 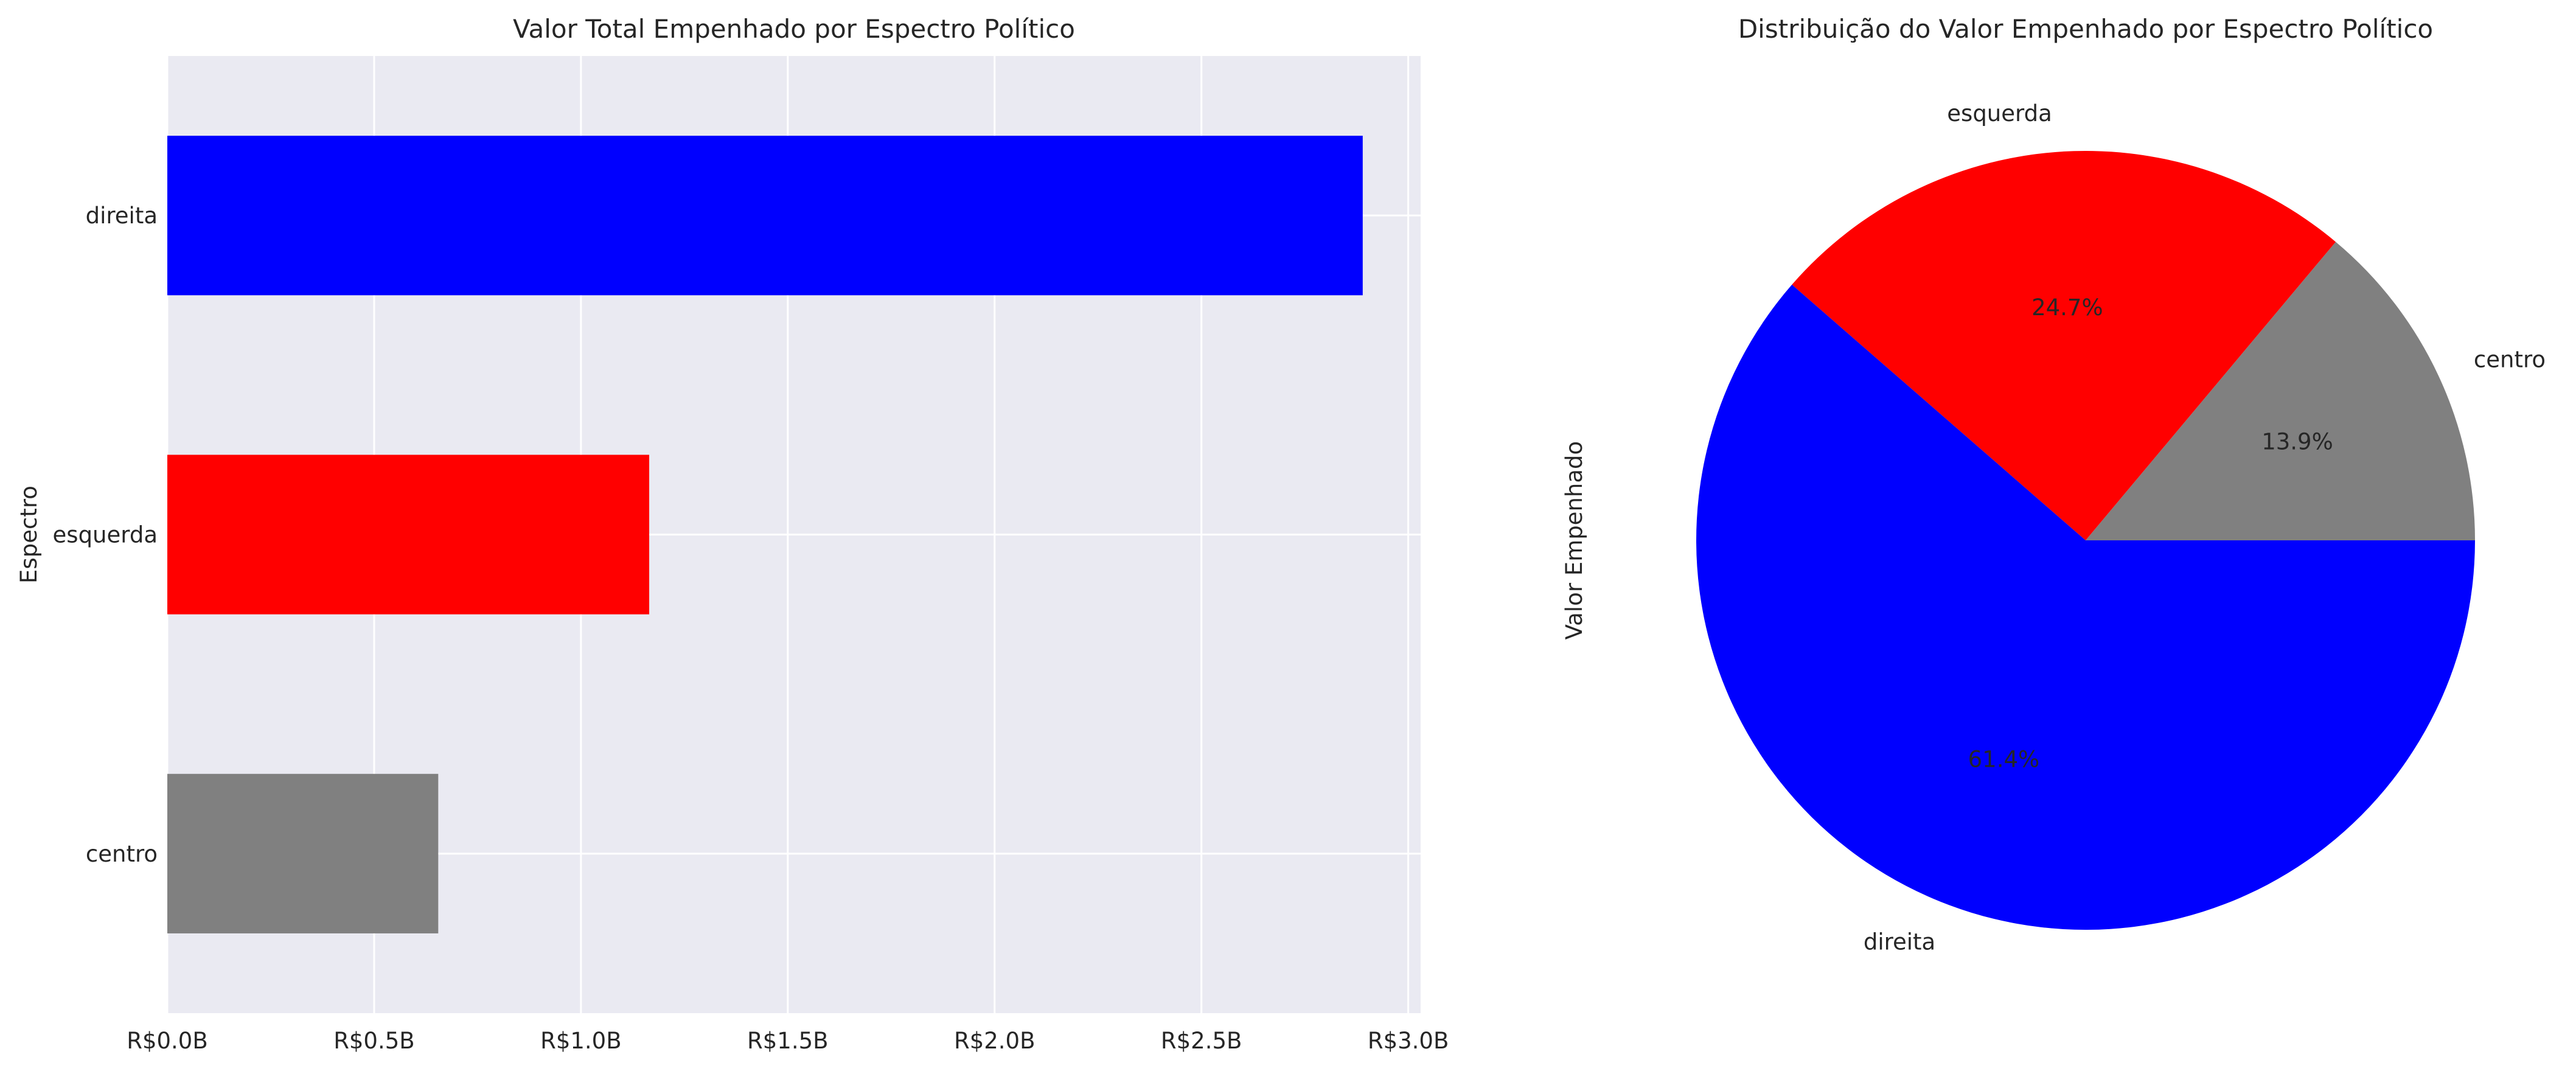 What do you see at coordinates (408, 535) in the screenshot?
I see `bar-esquerda` at bounding box center [408, 535].